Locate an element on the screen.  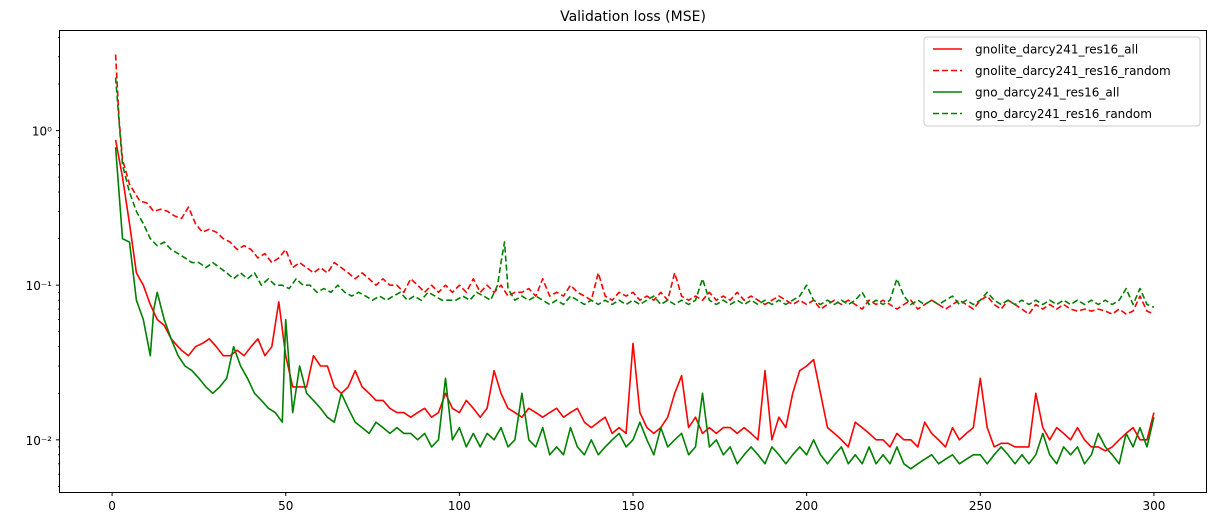
y-tick-label: 10⁰ is located at coordinates (42, 132).